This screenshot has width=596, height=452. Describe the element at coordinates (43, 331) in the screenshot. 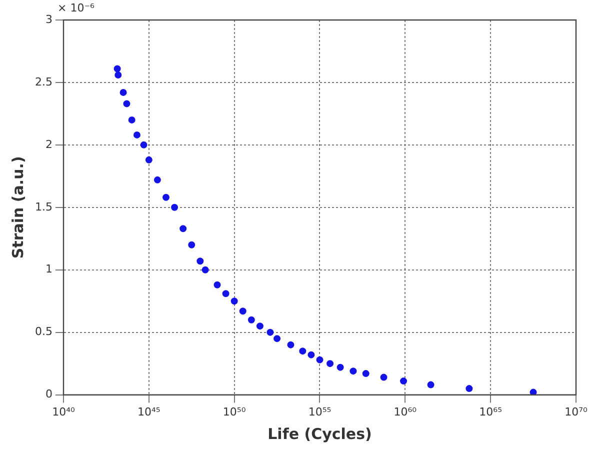

I see `y-tick-label: 0.5` at that location.